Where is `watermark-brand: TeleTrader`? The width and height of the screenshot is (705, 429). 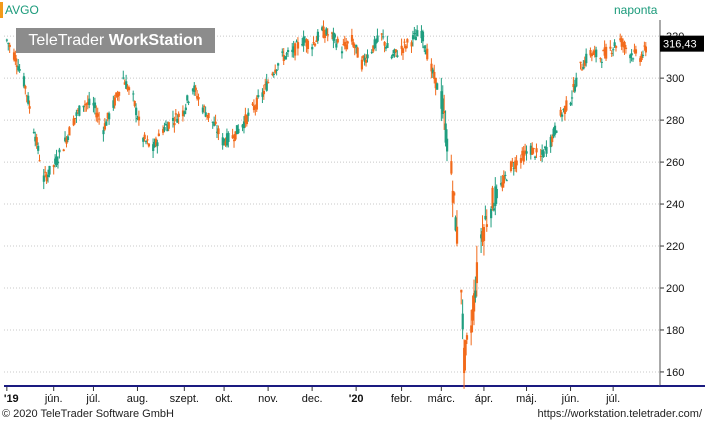
watermark-brand: TeleTrader is located at coordinates (66, 40).